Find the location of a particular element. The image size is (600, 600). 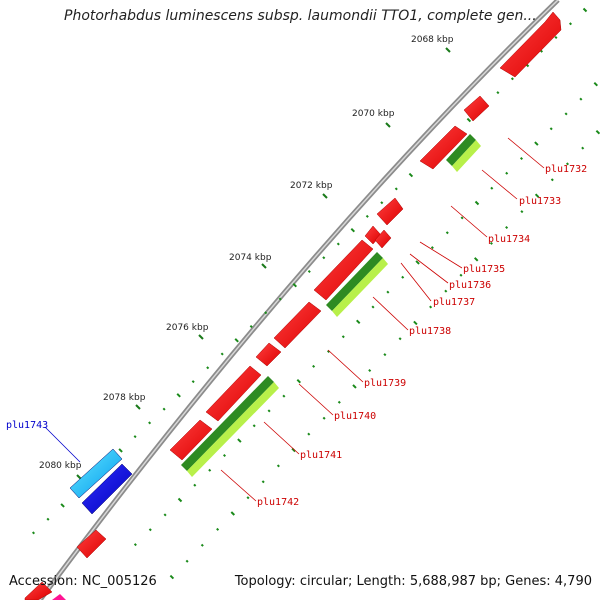

length-label: Length: is located at coordinates (381, 581).